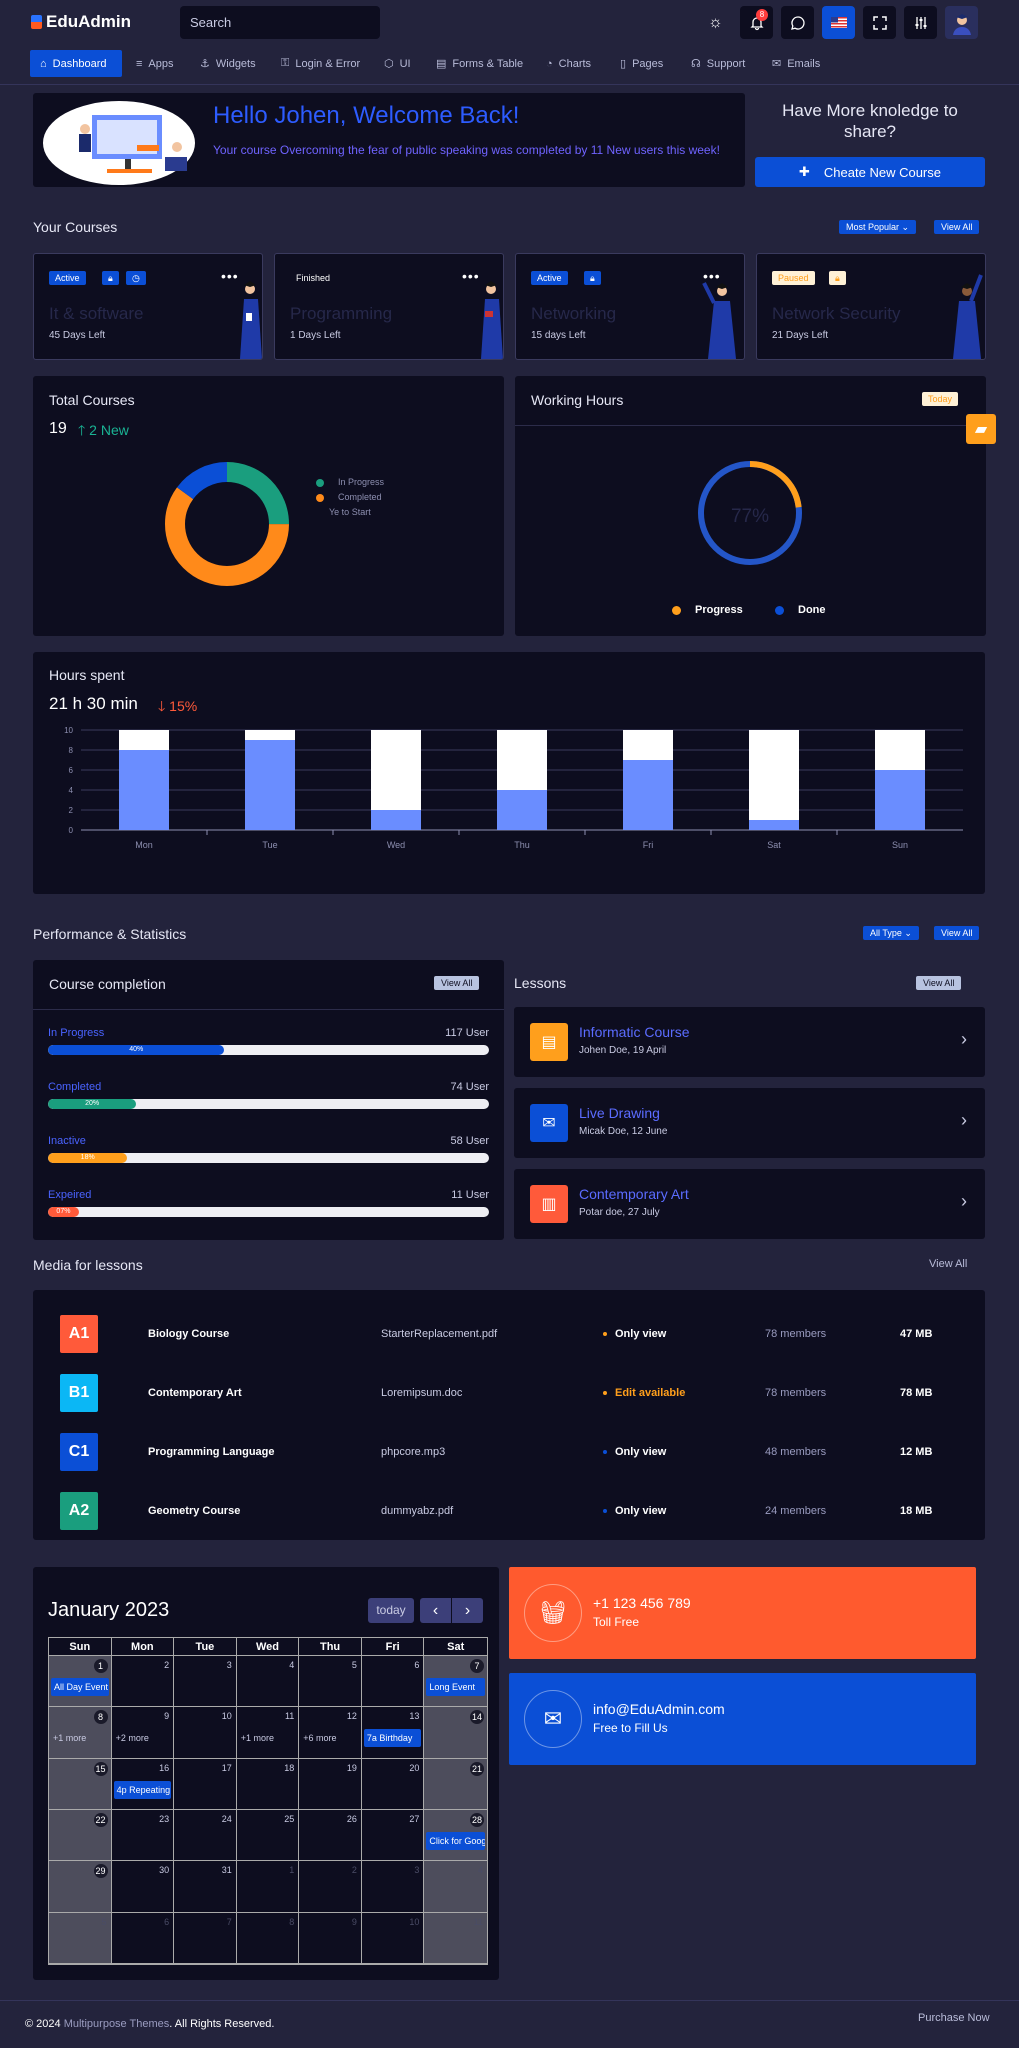  Describe the element at coordinates (205, 1938) in the screenshot. I see `calendar-day: 7` at that location.